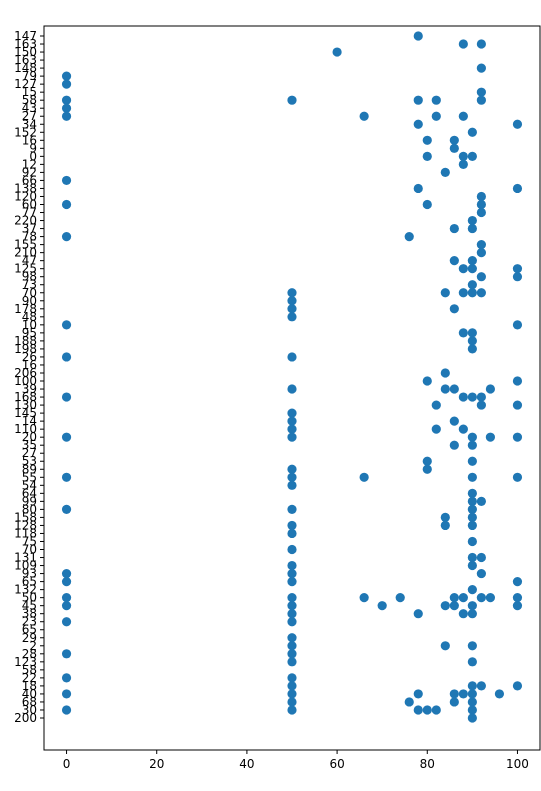  Describe the element at coordinates (25, 44) in the screenshot. I see `y-tick-label: 163` at that location.